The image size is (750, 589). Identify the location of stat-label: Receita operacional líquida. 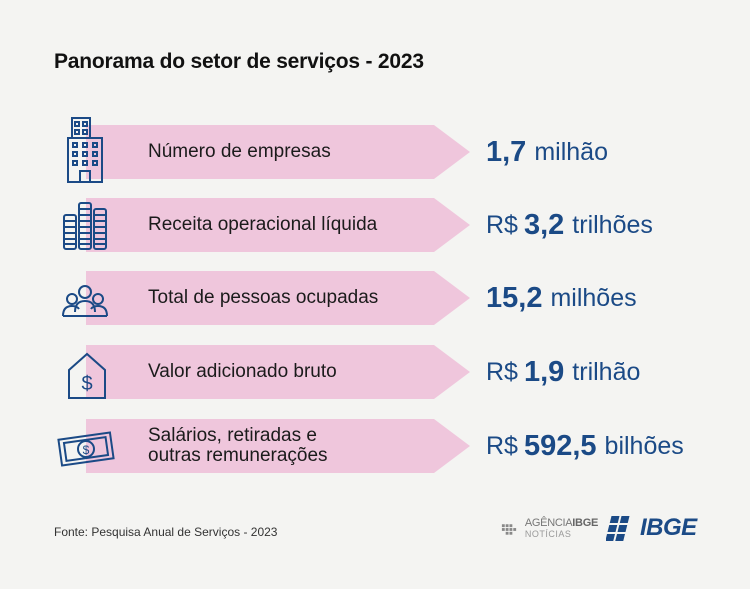
(263, 224).